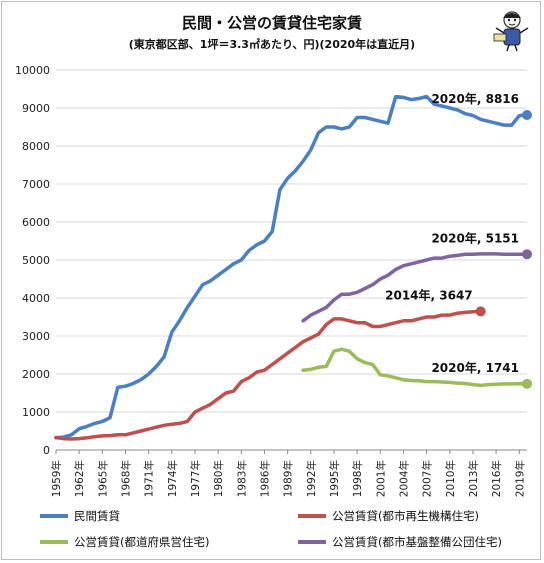  What do you see at coordinates (519, 478) in the screenshot?
I see `x-tick-label: 2019年` at bounding box center [519, 478].